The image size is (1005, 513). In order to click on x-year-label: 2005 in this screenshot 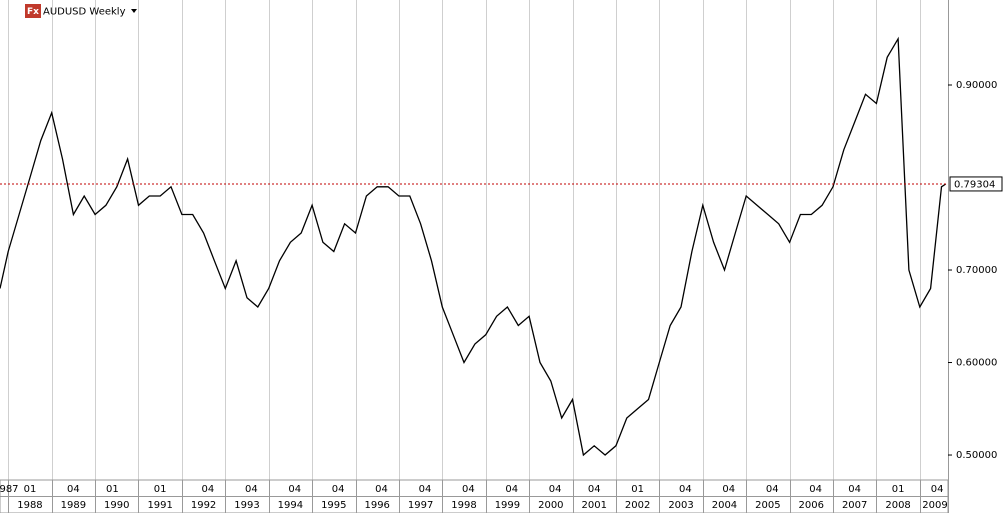, I will do `click(767, 505)`.